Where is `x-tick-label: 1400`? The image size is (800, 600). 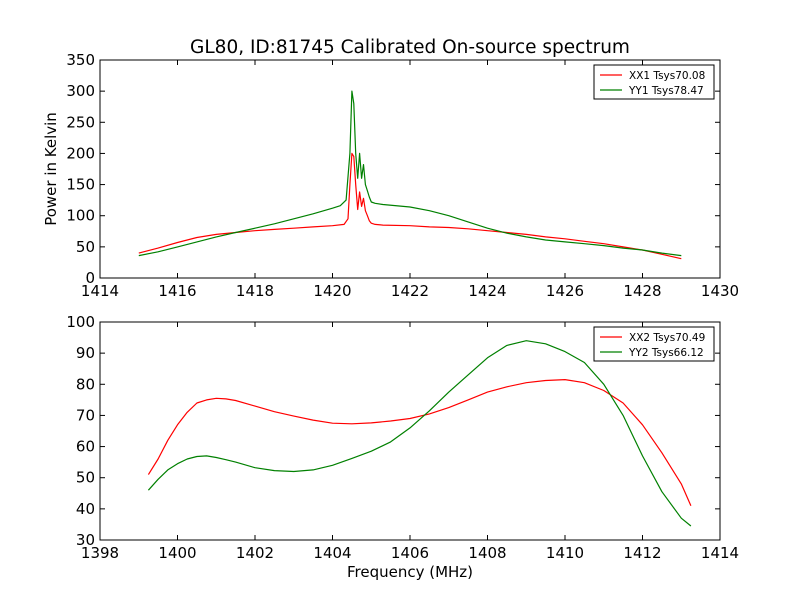
x-tick-label: 1400 is located at coordinates (177, 553).